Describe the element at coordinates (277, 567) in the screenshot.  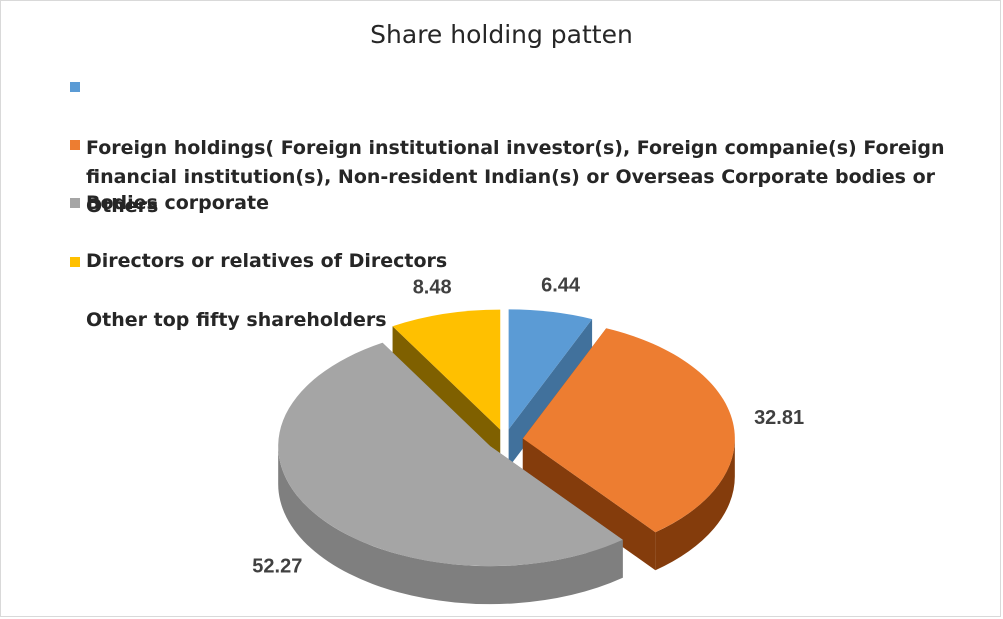
I see `data-label-directors: 52.27` at that location.